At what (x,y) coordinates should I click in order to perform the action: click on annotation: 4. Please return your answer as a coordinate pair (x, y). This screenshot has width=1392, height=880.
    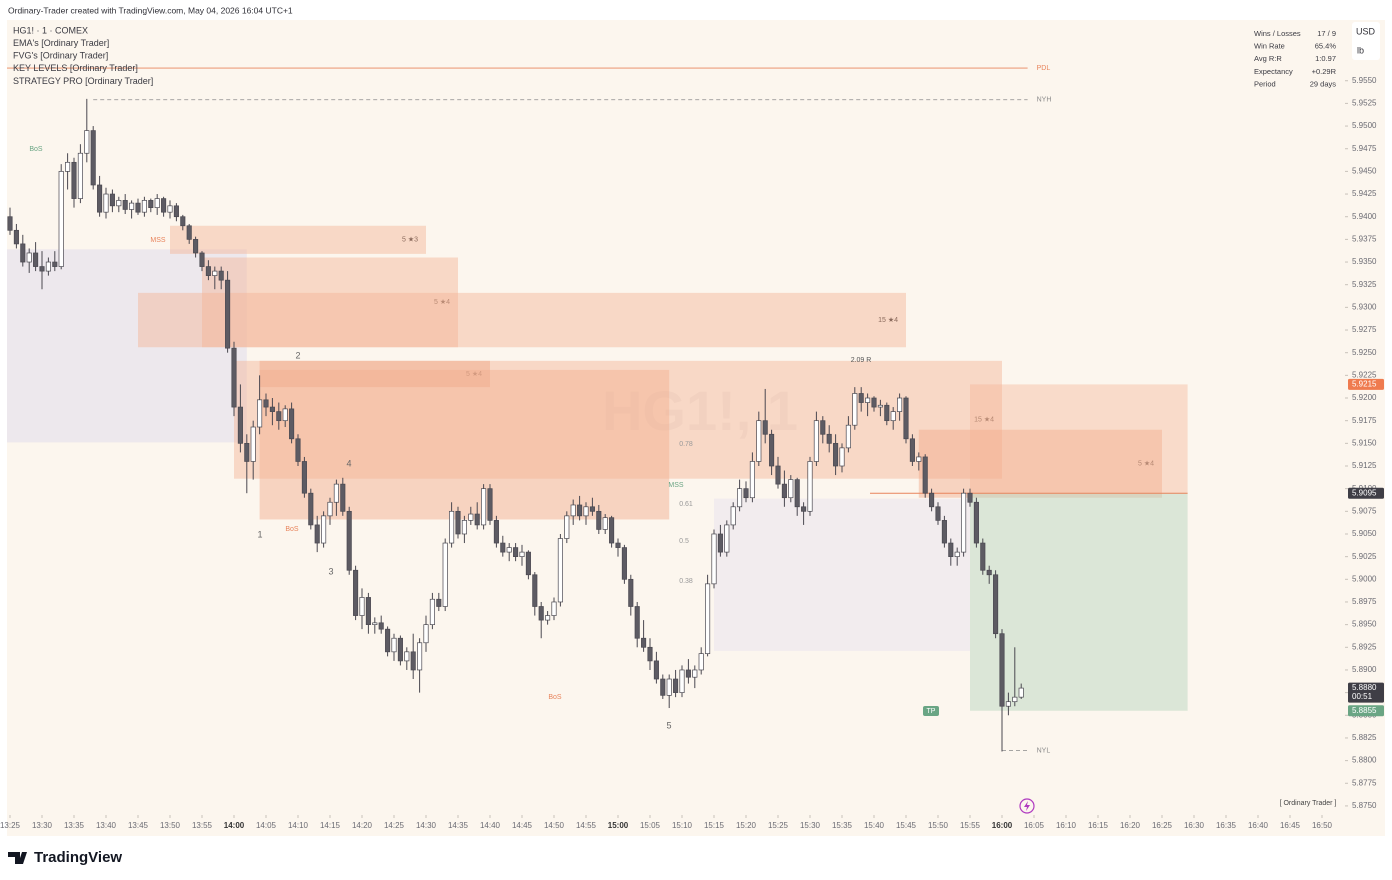
    Looking at the image, I should click on (348, 463).